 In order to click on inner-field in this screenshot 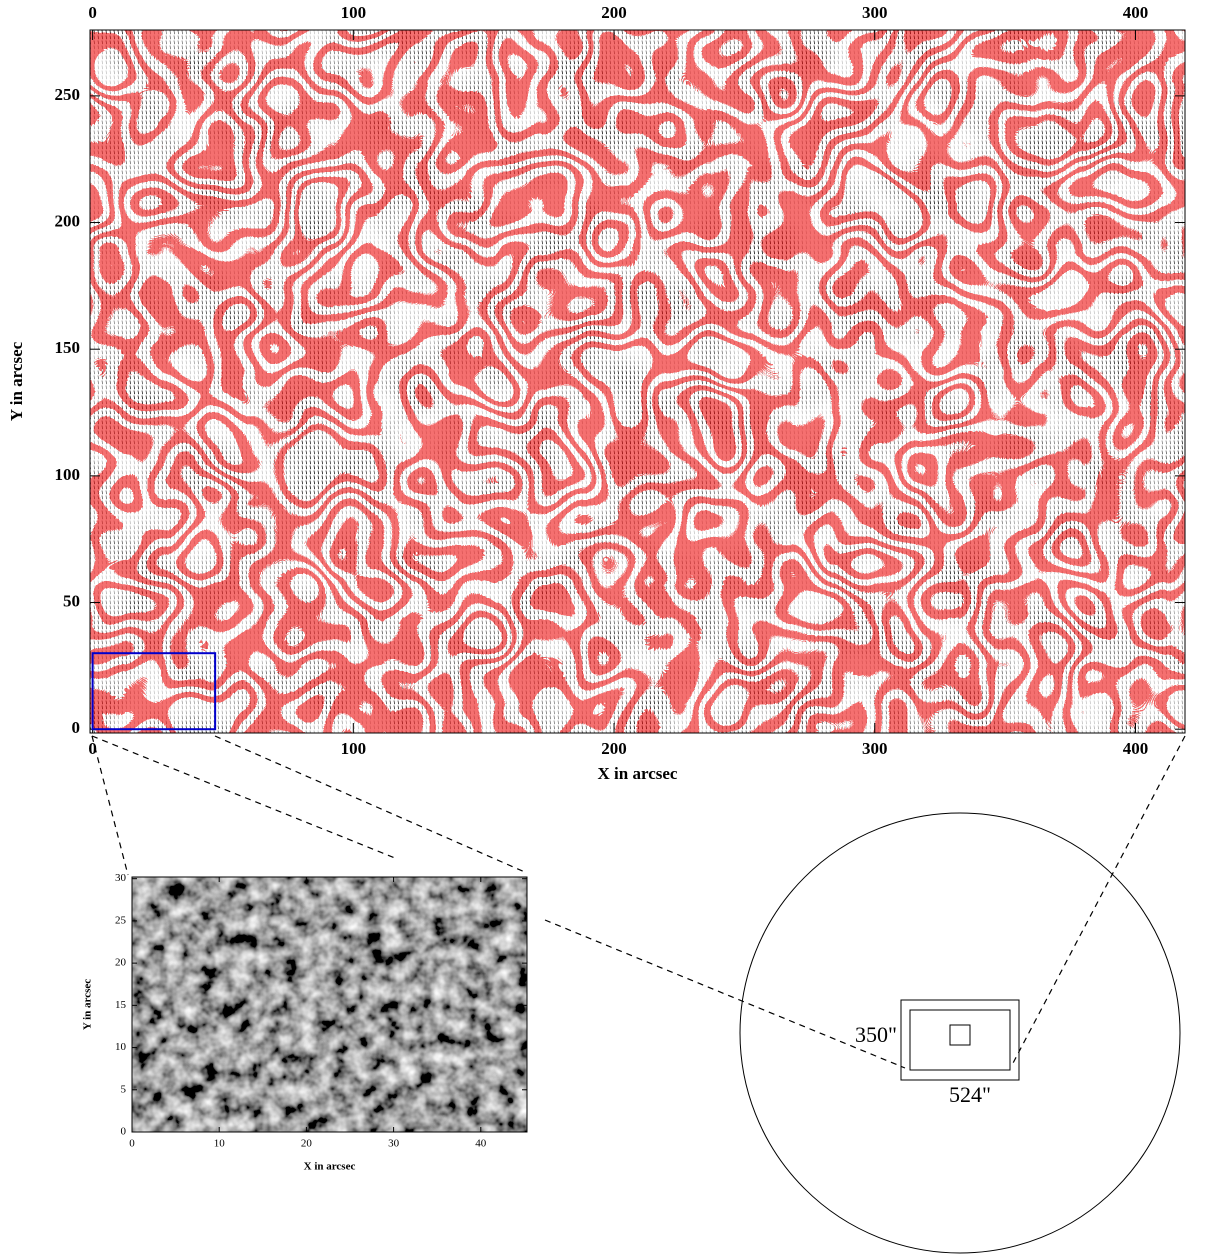, I will do `click(960, 1040)`.